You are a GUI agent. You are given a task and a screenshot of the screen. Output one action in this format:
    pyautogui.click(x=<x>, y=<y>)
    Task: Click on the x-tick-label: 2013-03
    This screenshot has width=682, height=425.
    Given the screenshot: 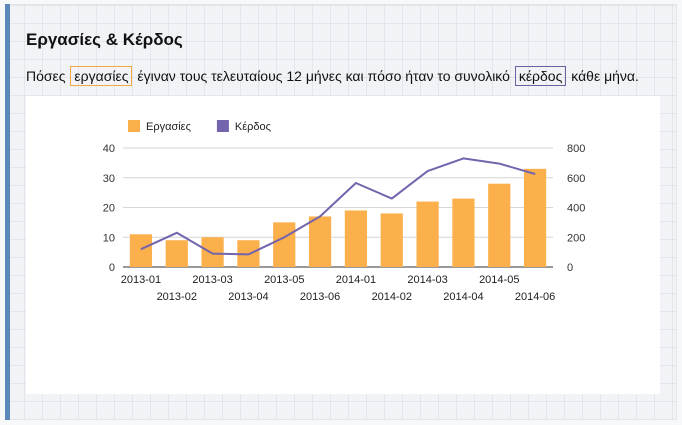 What is the action you would take?
    pyautogui.click(x=212, y=280)
    